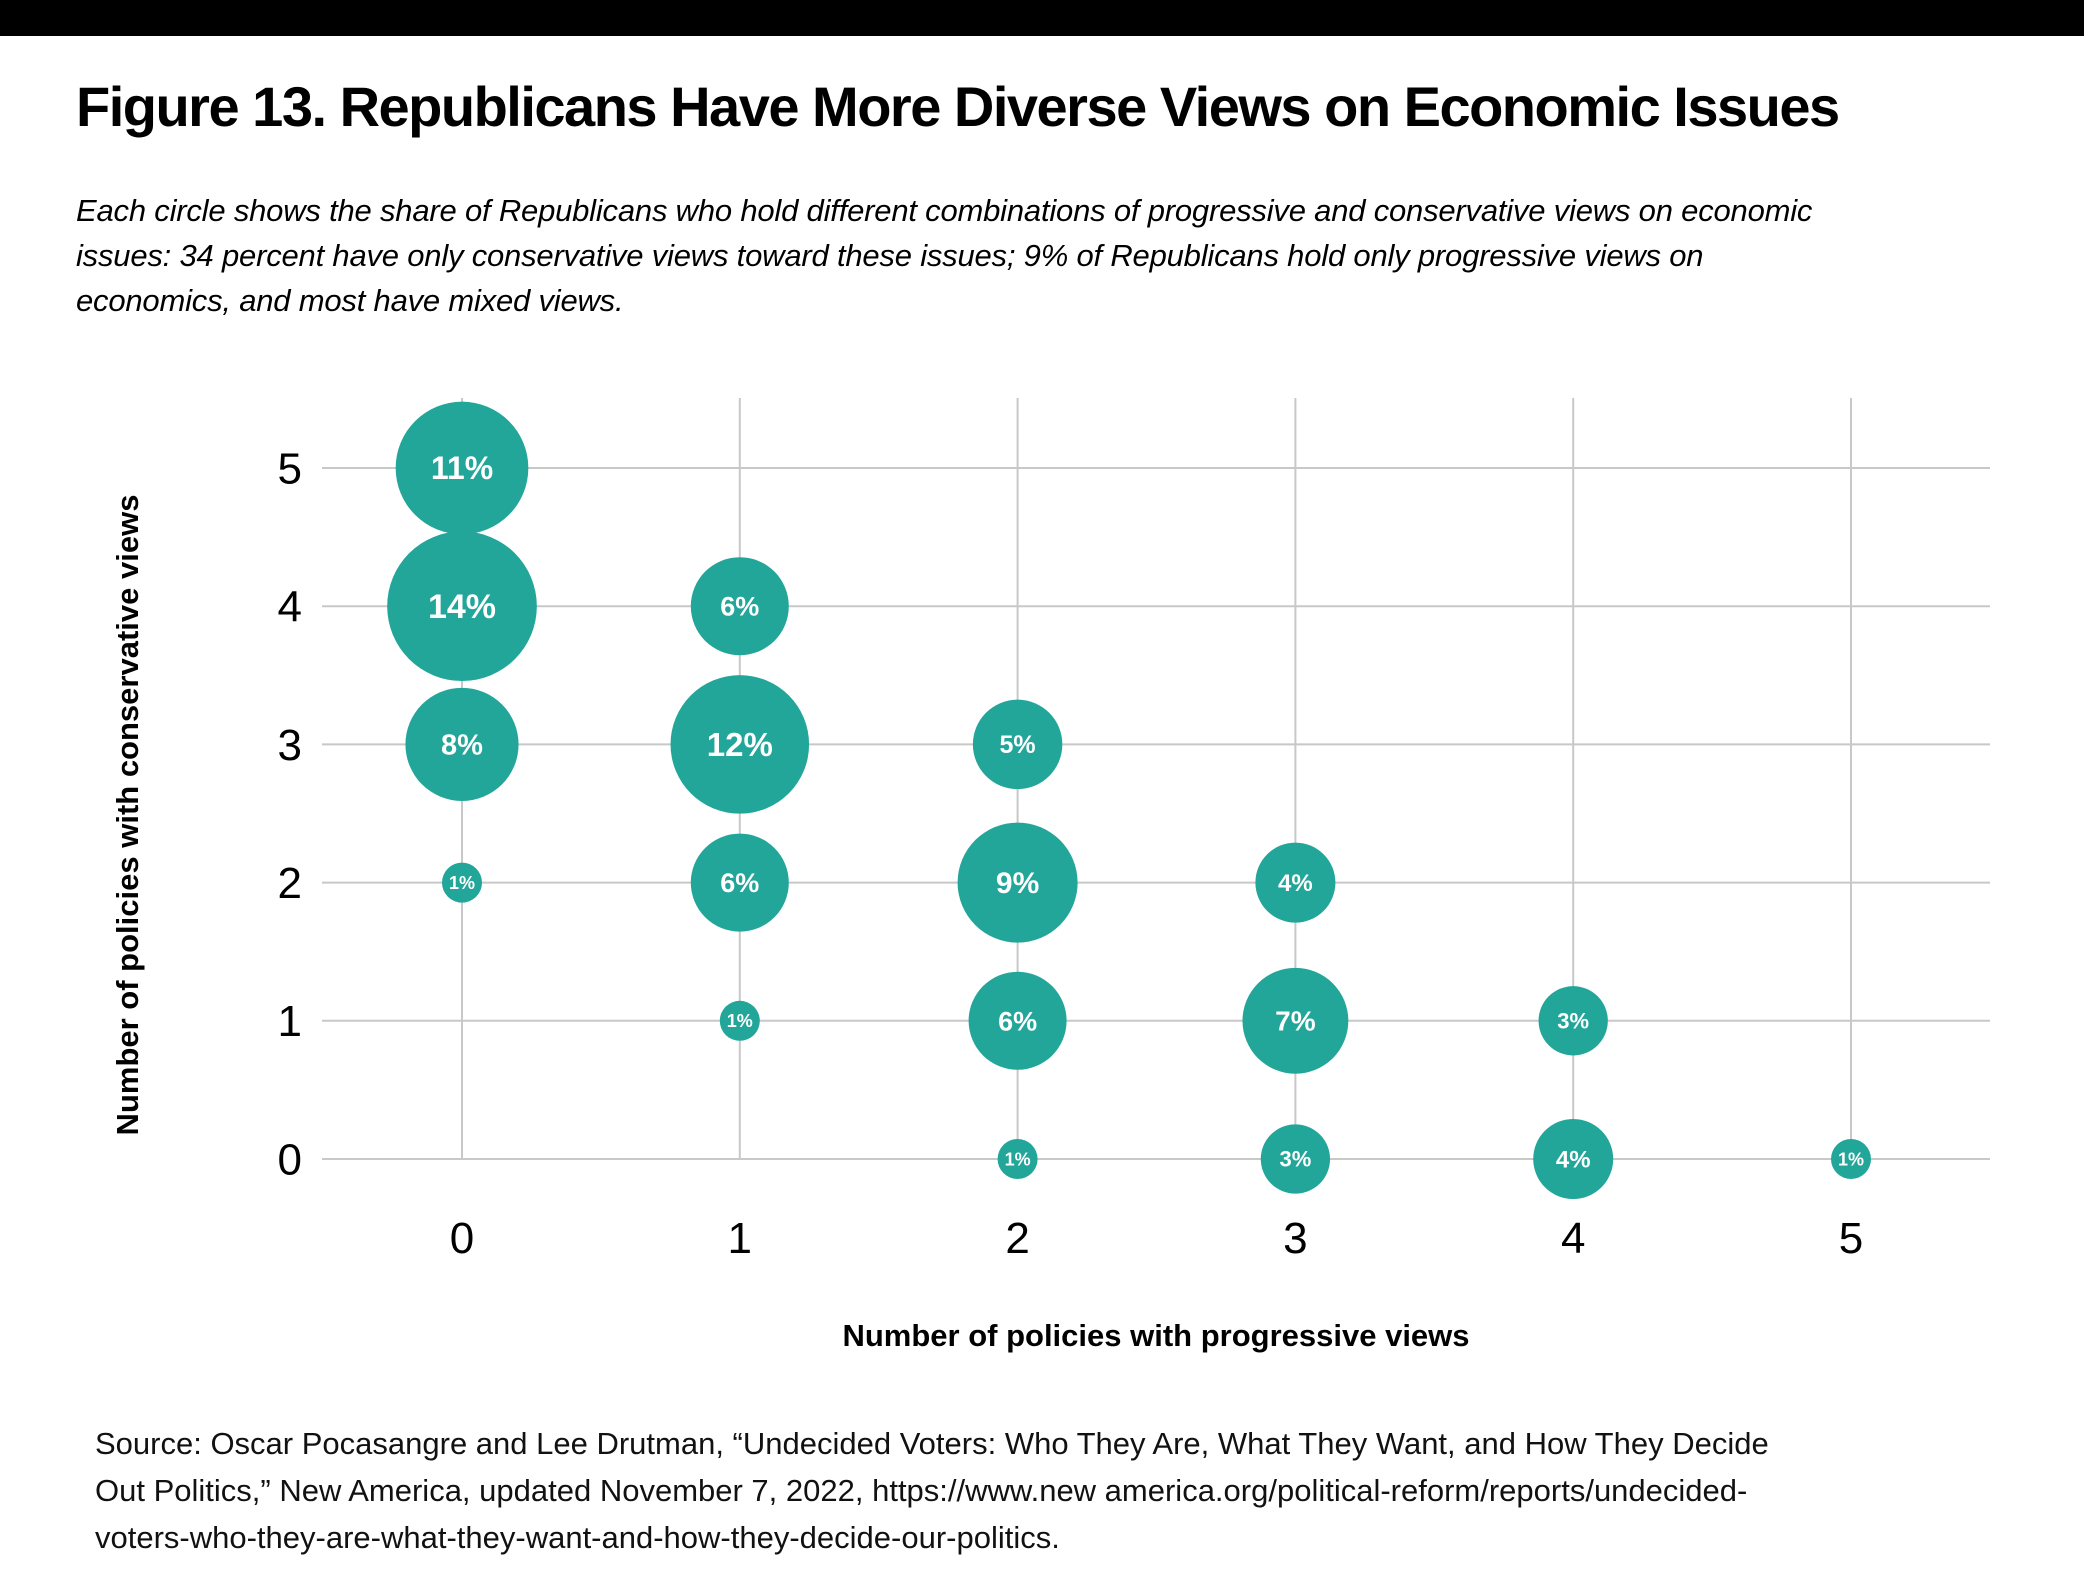 This screenshot has width=2084, height=1590. Describe the element at coordinates (350, 300) in the screenshot. I see `subtitle-line: economics, and most have mixed views.` at that location.